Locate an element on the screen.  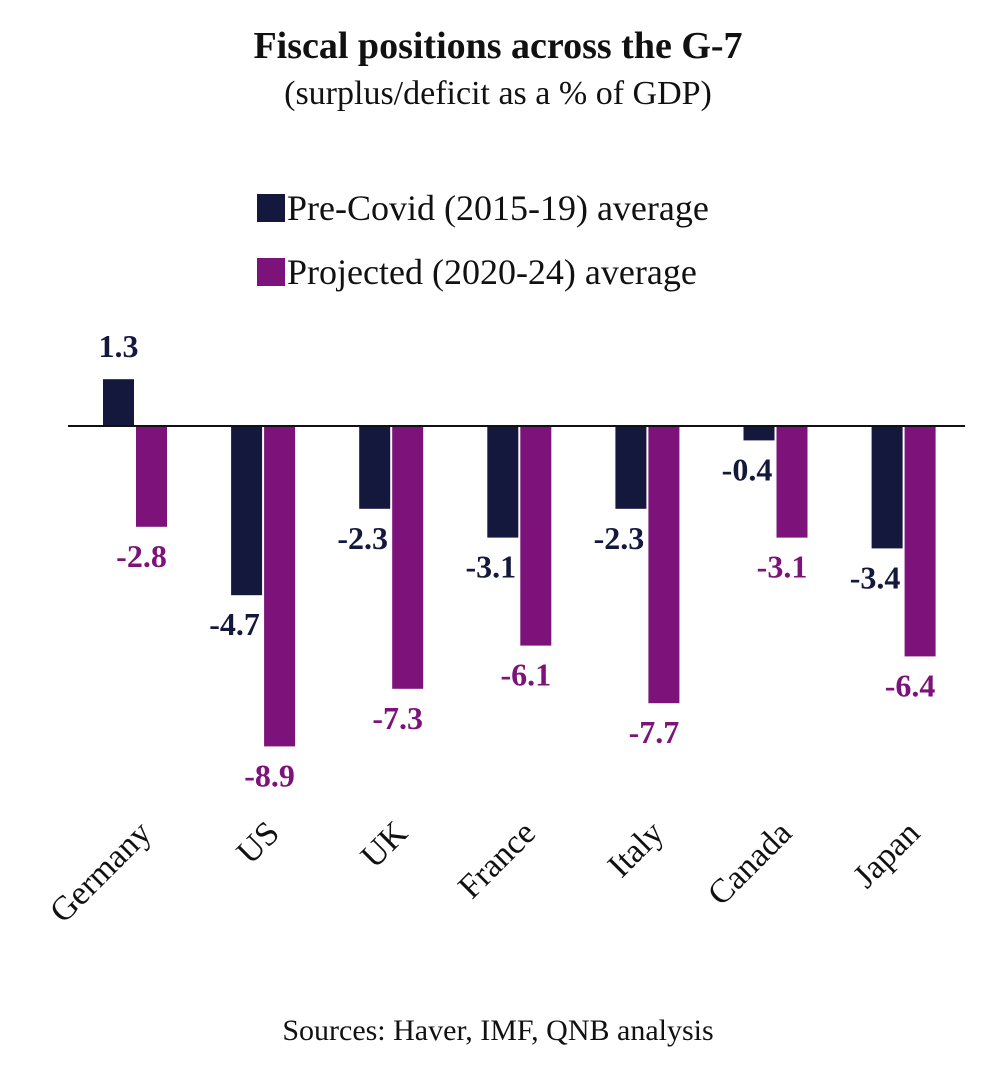
value-label-canada-pre-covid: -0.4 is located at coordinates (747, 469).